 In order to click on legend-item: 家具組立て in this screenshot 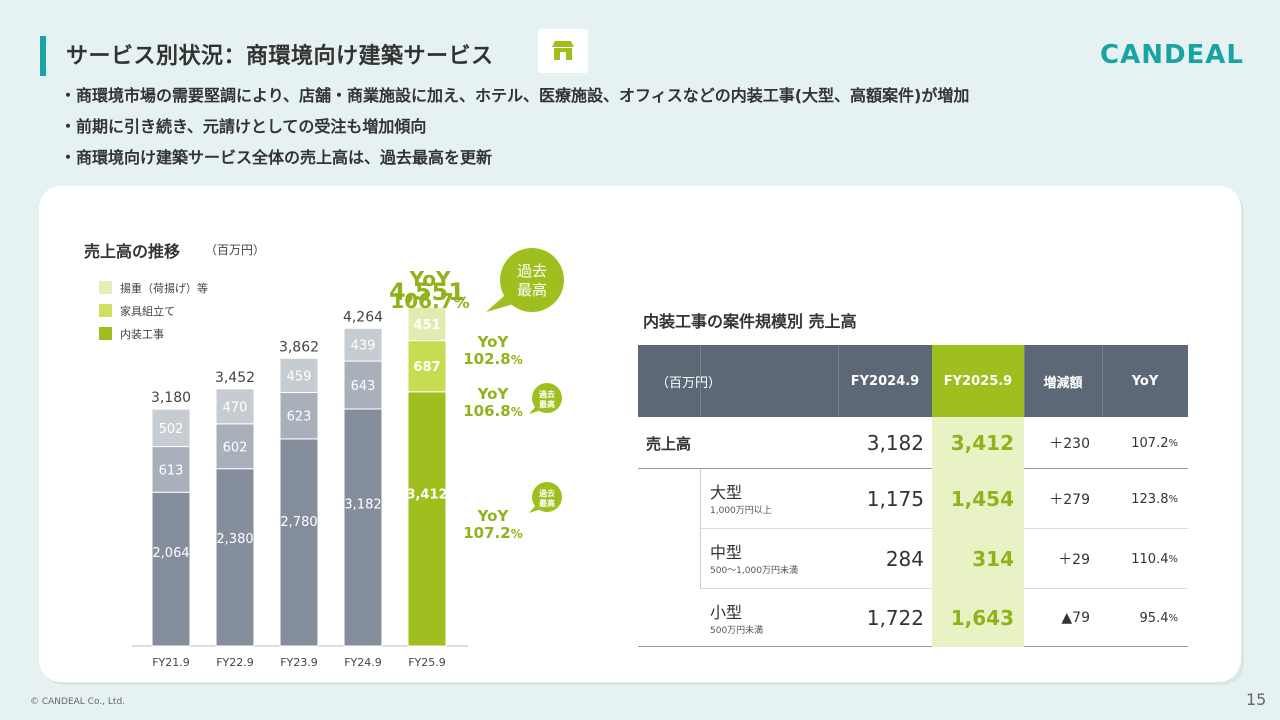, I will do `click(153, 310)`.